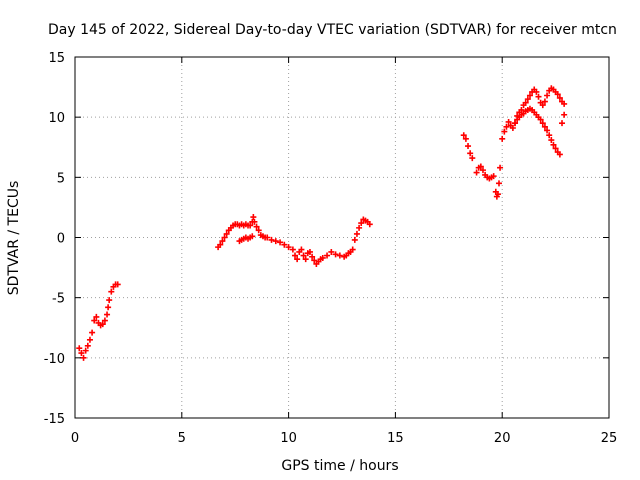 This screenshot has height=480, width=640. What do you see at coordinates (58, 299) in the screenshot?
I see `y-tick-label: -5` at bounding box center [58, 299].